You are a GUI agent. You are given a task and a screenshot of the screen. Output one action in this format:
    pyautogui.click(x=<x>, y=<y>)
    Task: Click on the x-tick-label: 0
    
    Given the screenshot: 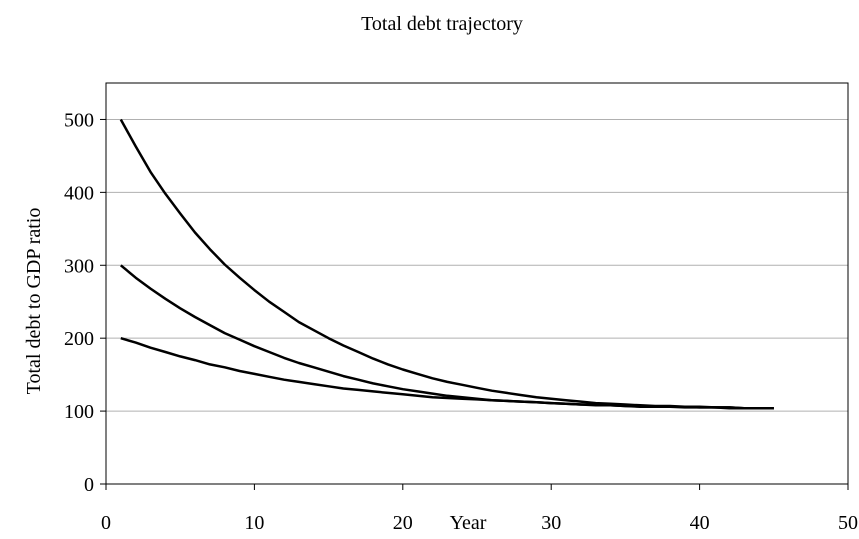 What is the action you would take?
    pyautogui.click(x=106, y=523)
    